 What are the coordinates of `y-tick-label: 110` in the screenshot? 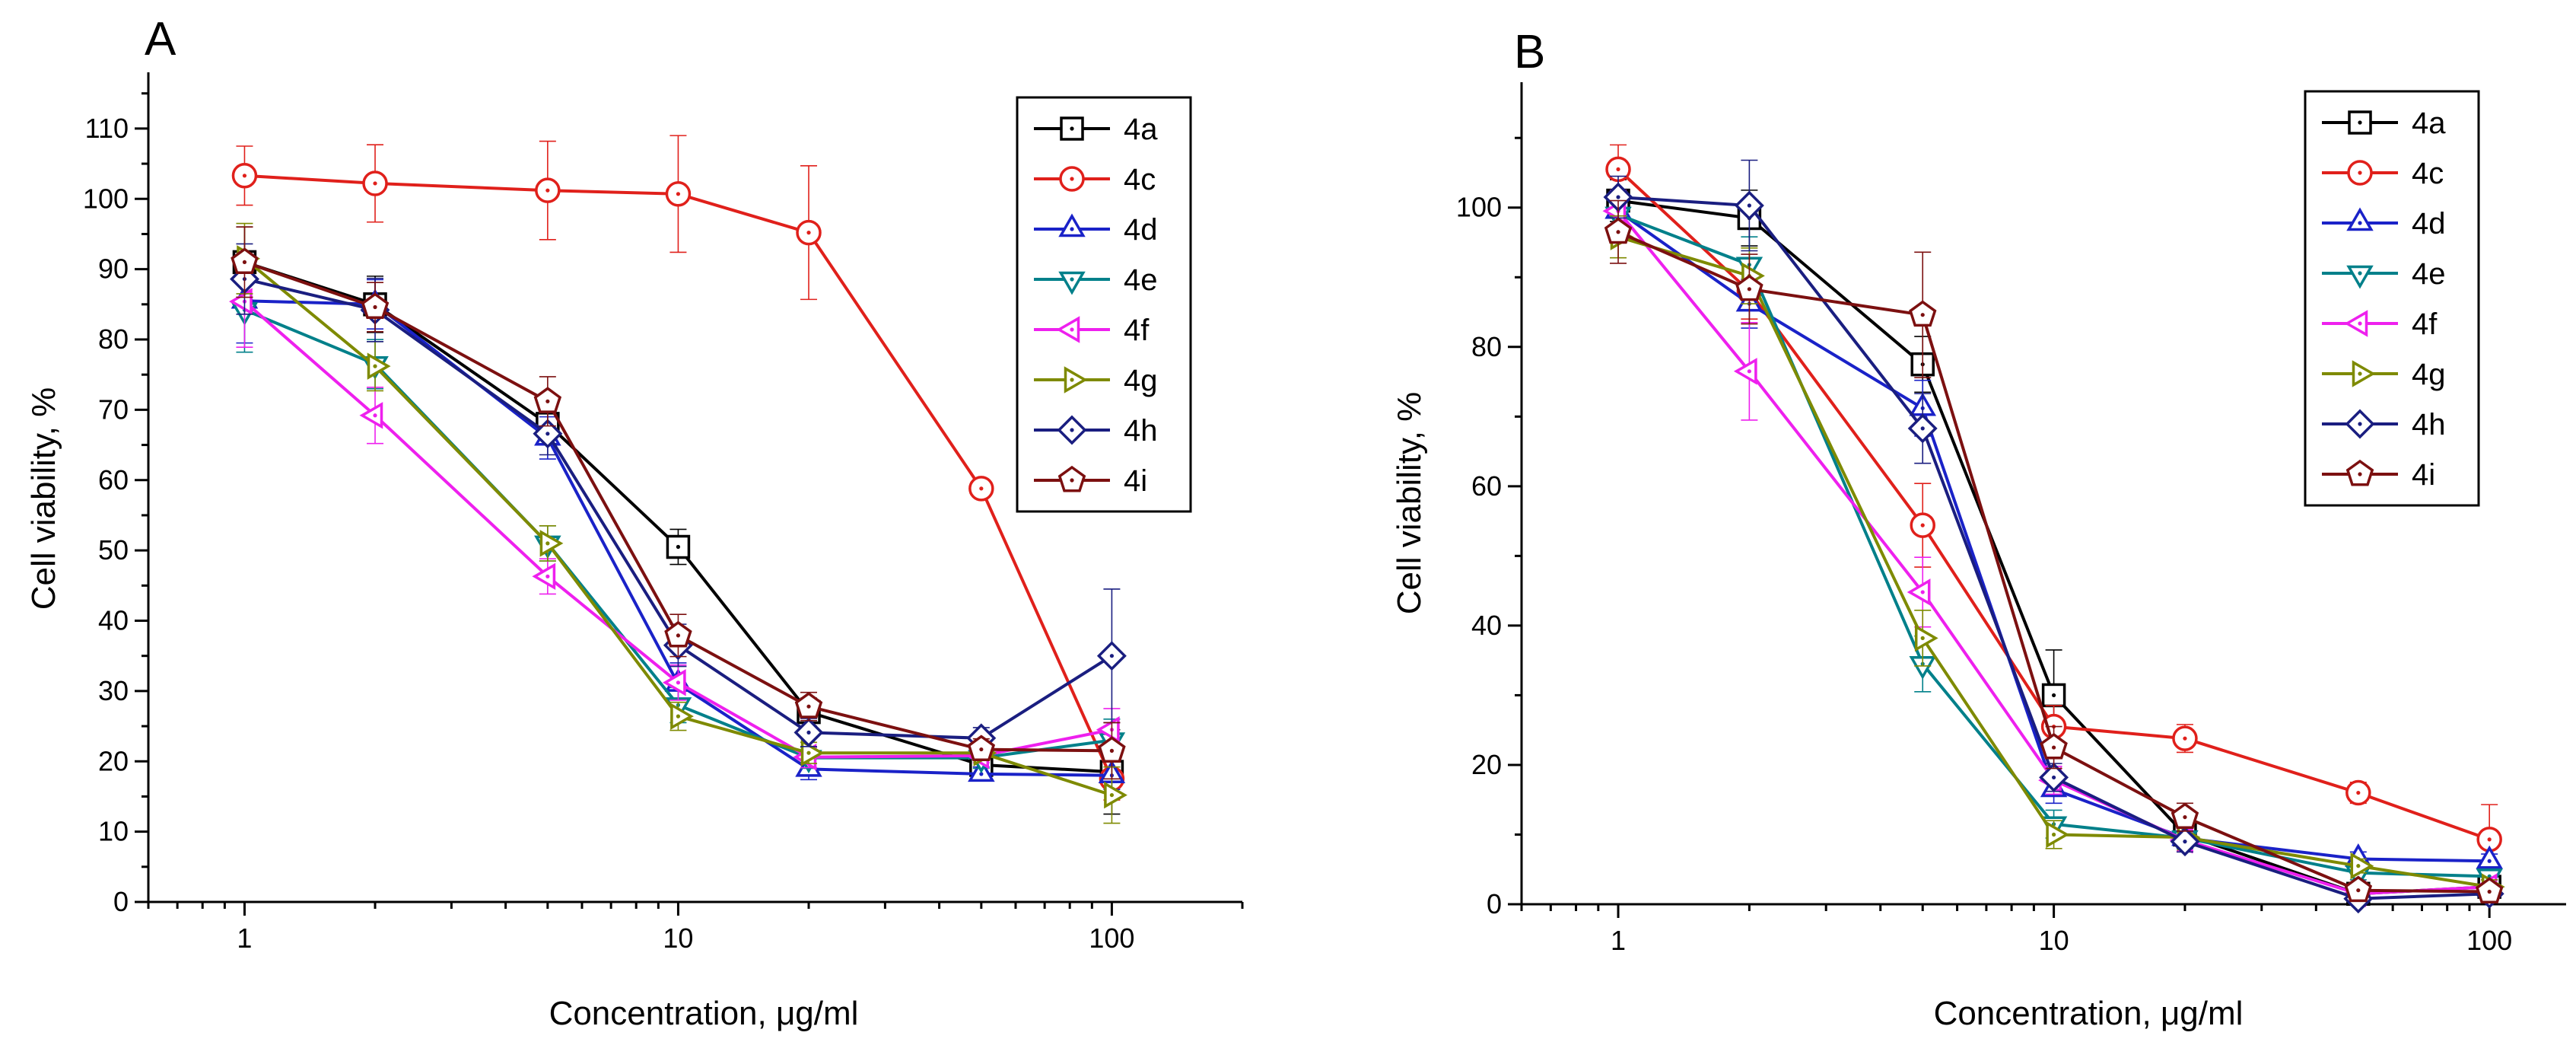 It's located at (107, 128).